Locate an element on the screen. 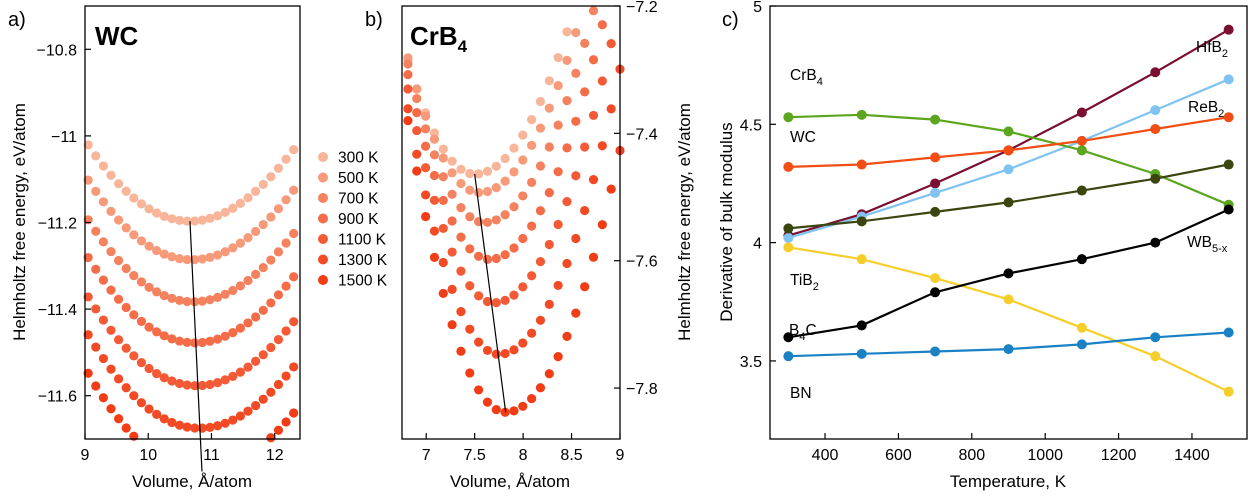 The width and height of the screenshot is (1260, 496). panel-c-x-axis-label: Temperature, K is located at coordinates (1008, 481).